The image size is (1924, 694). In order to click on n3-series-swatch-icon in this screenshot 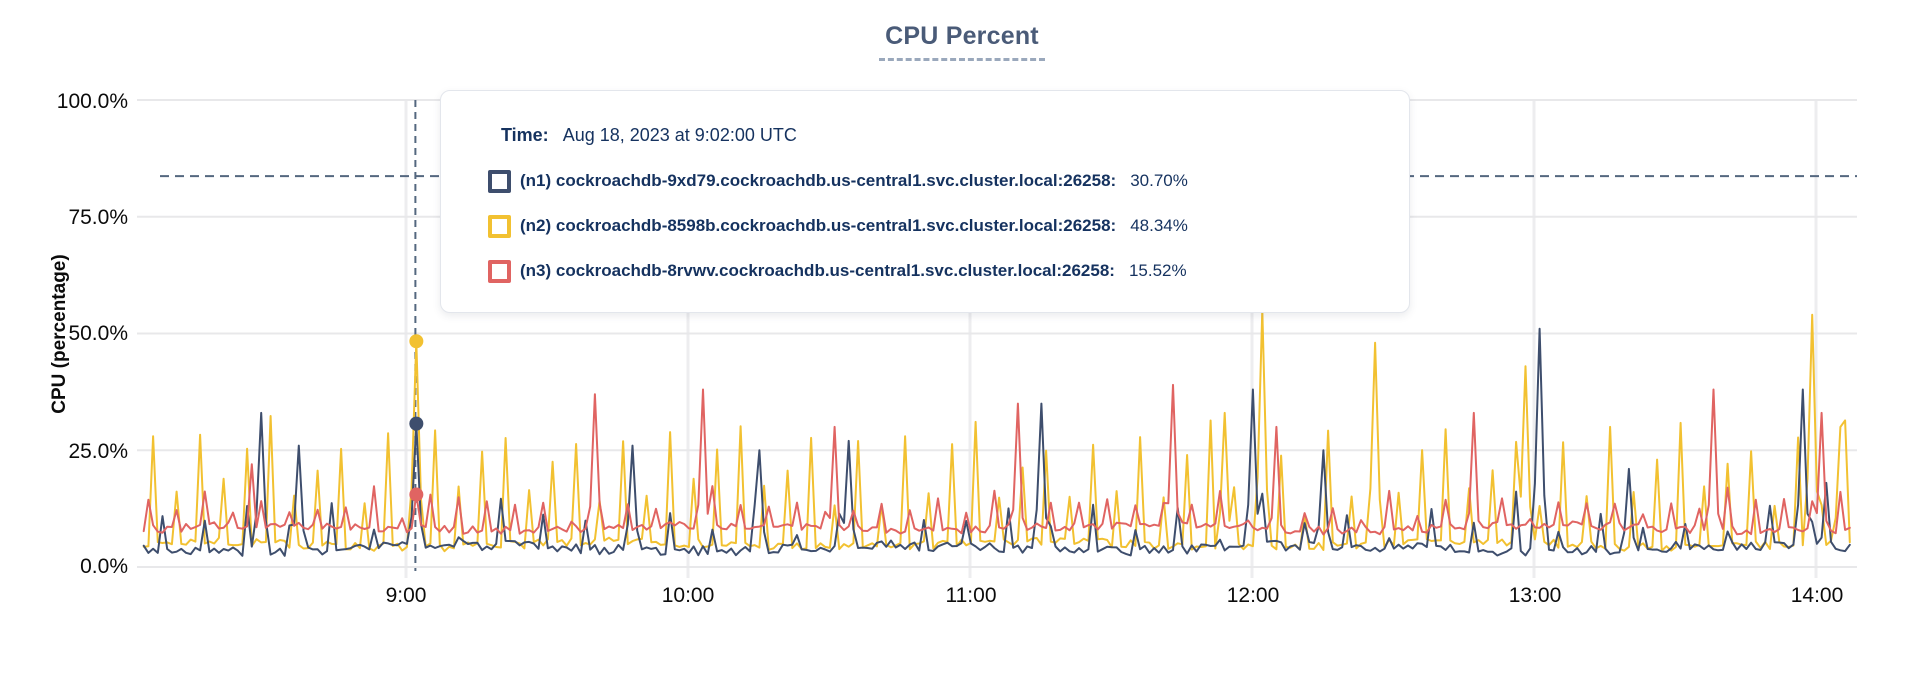, I will do `click(499, 271)`.